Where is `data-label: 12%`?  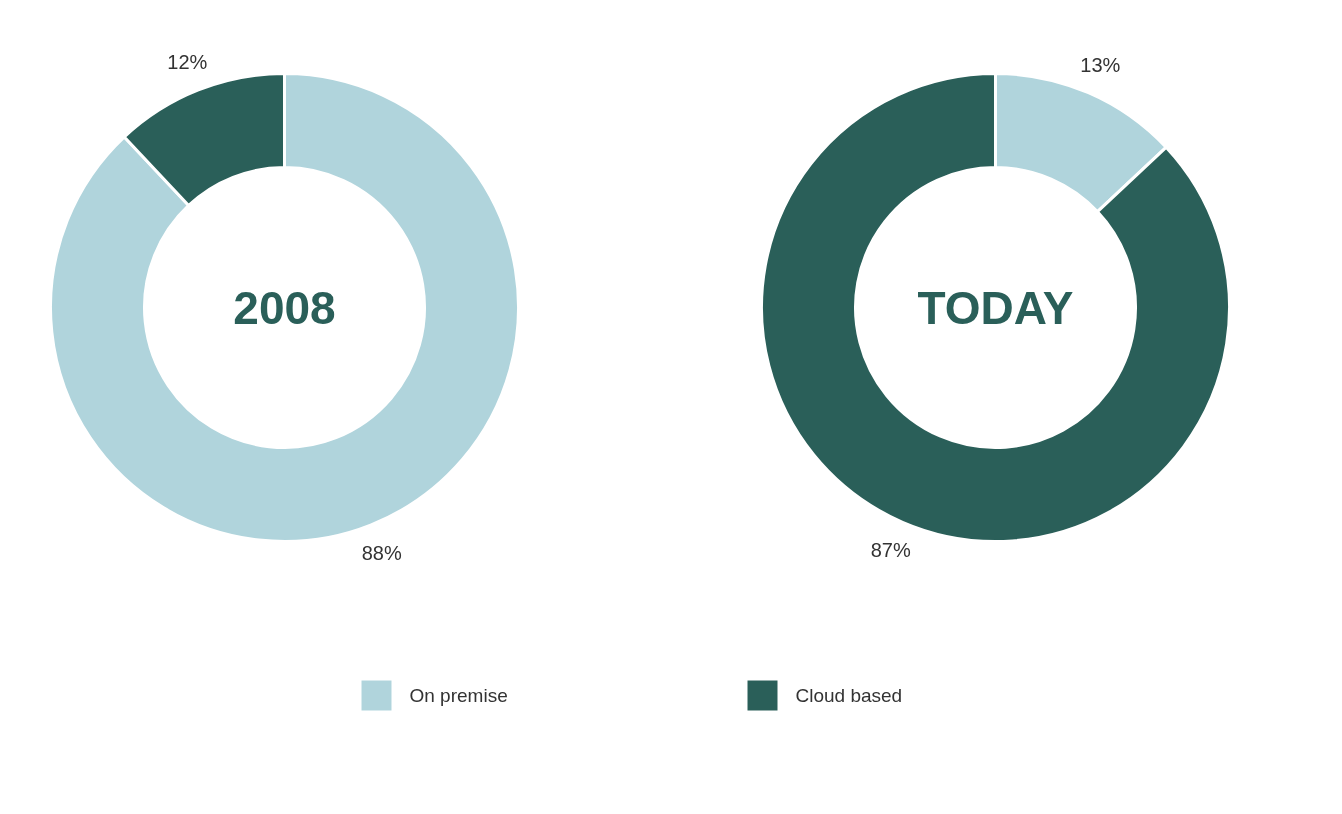 data-label: 12% is located at coordinates (187, 62).